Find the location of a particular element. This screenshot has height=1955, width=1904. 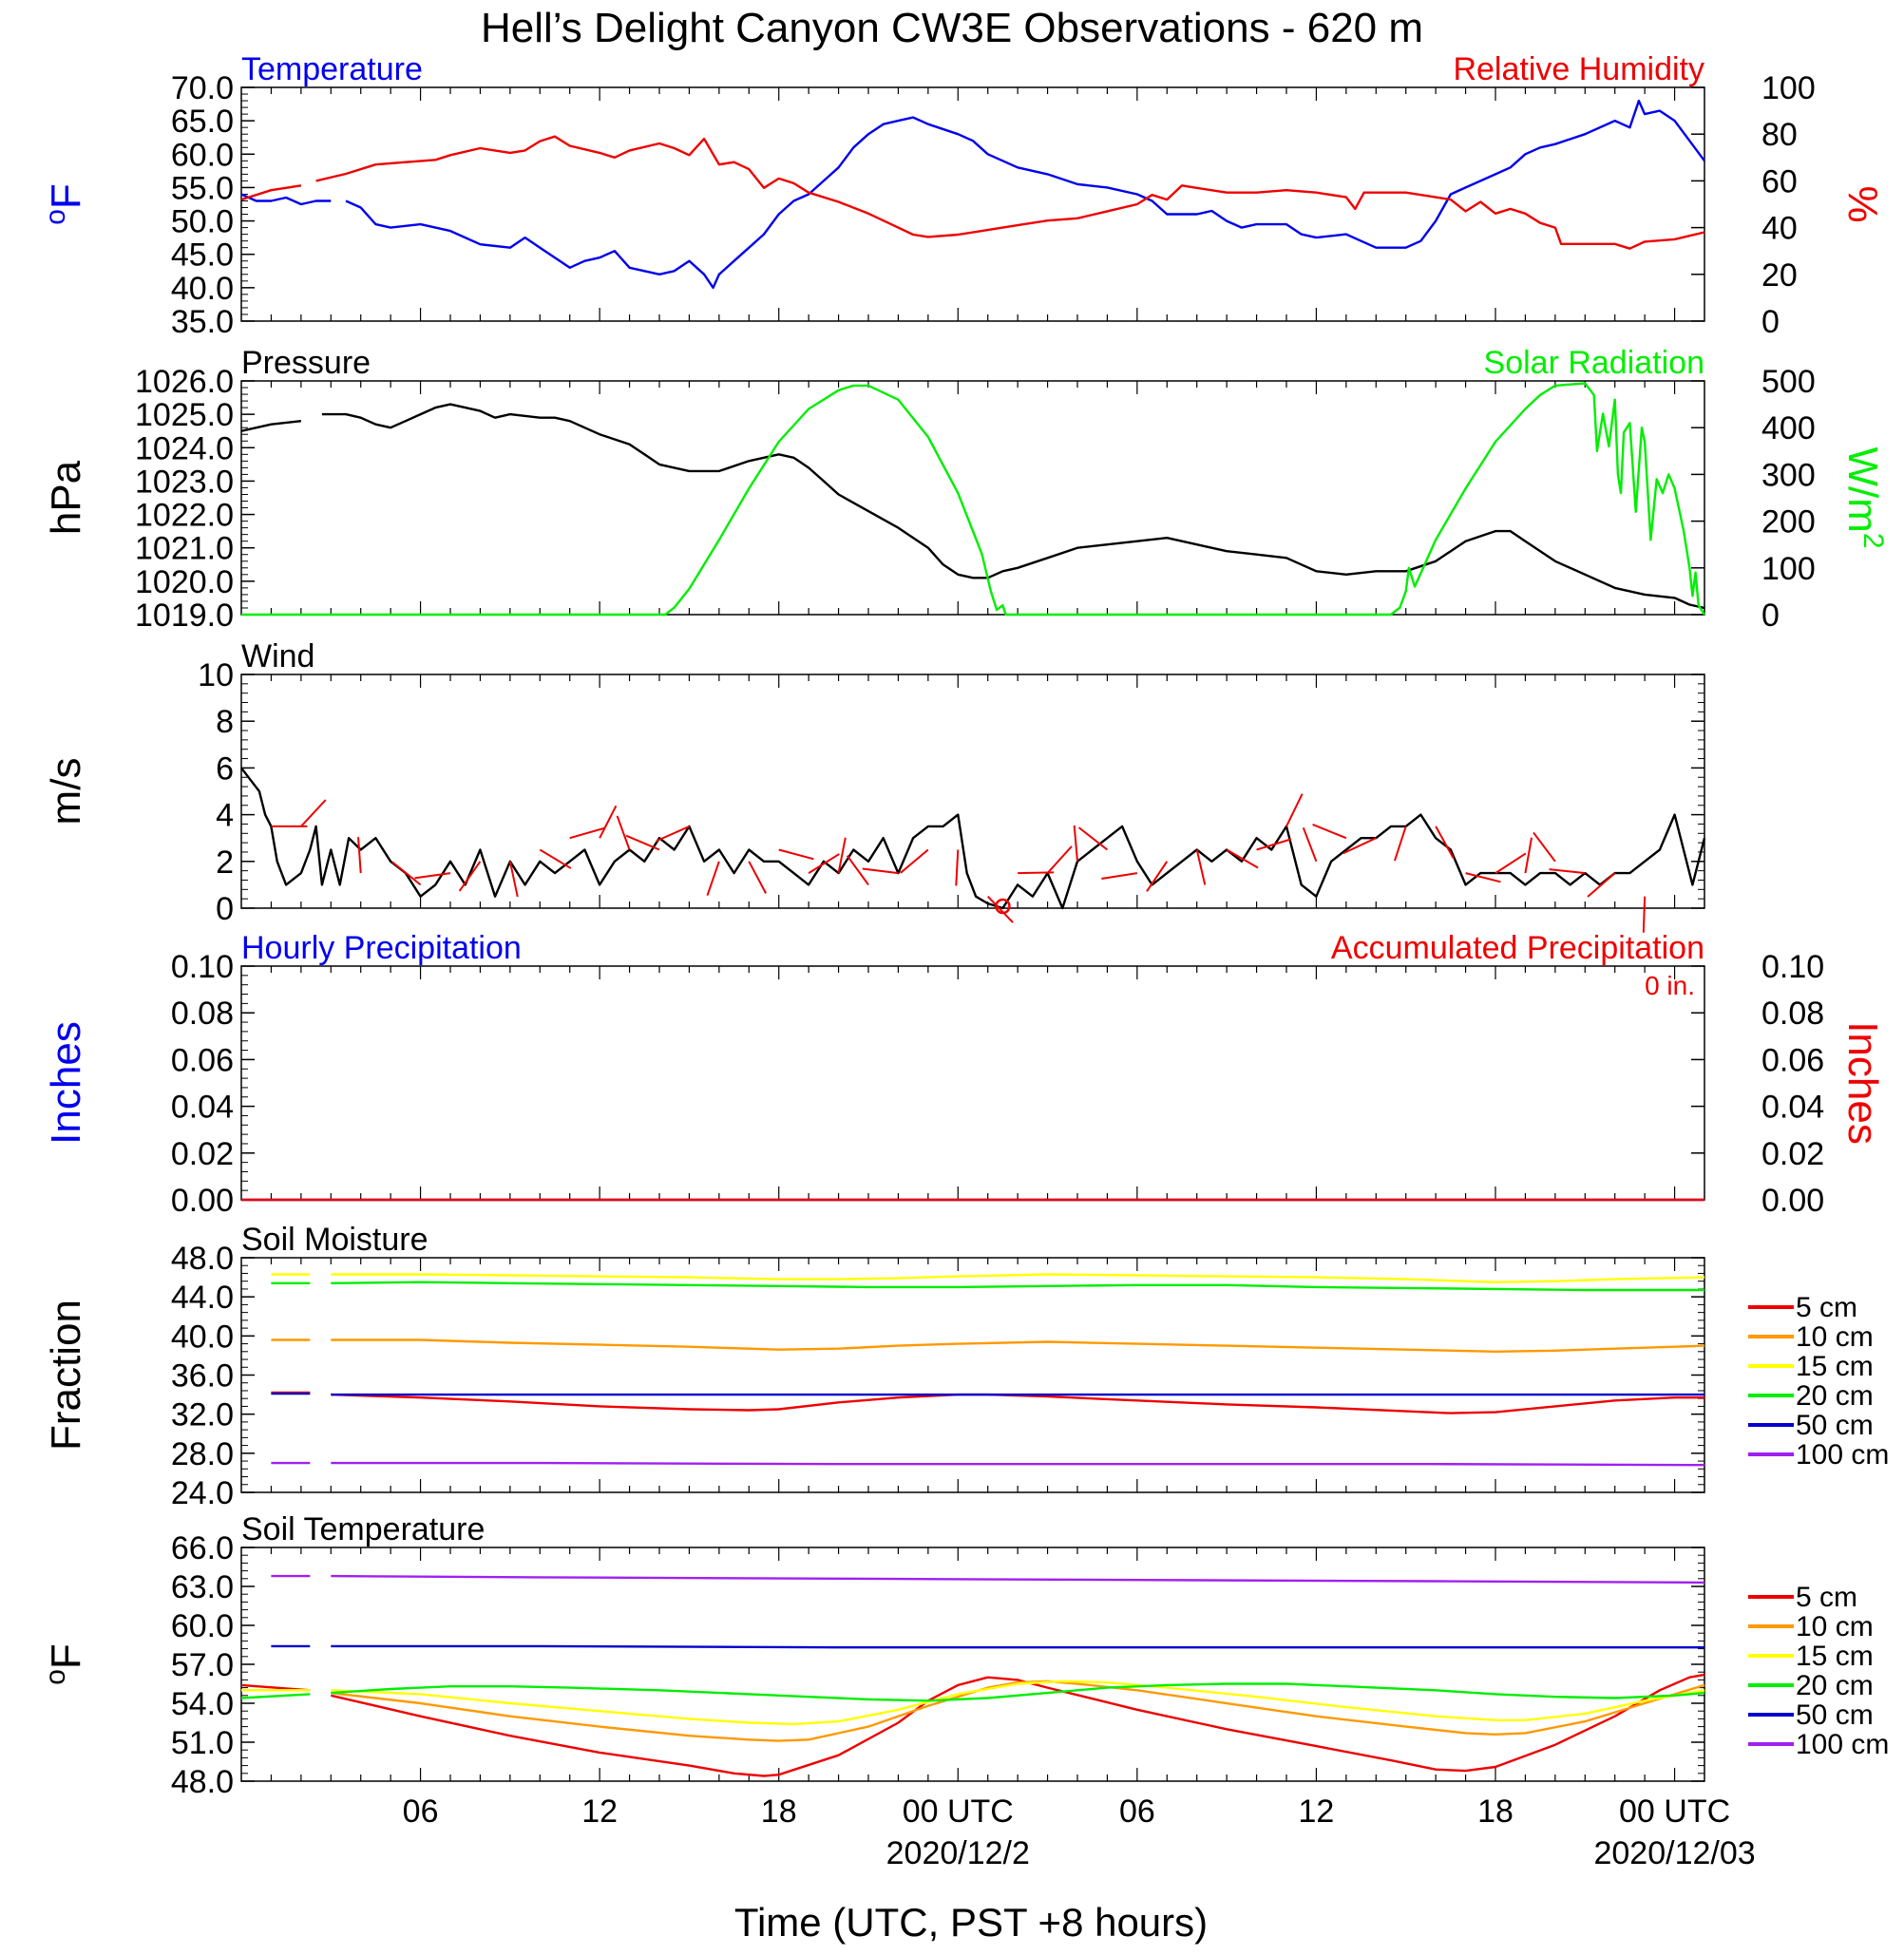

panel-title-left: Pressure is located at coordinates (306, 363).